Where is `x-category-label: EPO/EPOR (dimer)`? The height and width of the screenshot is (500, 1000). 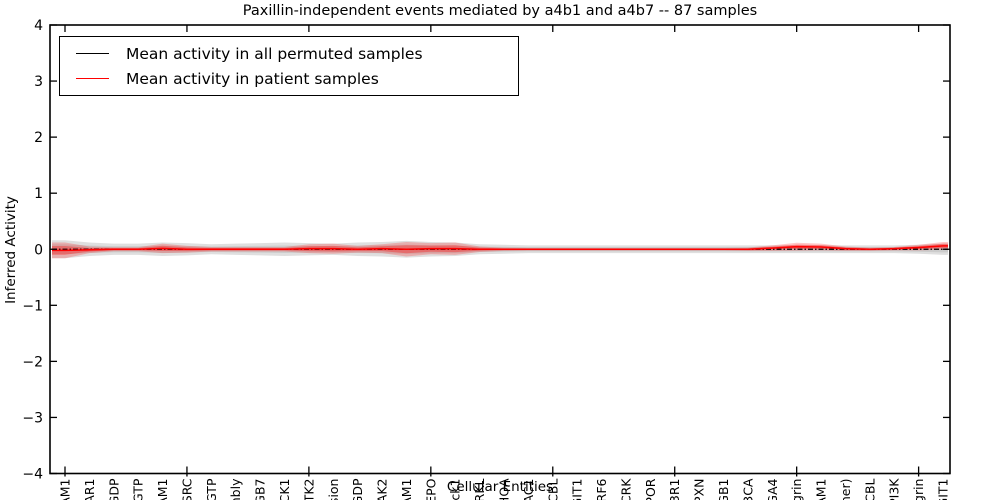 x-category-label: EPO/EPOR (dimer) is located at coordinates (845, 489).